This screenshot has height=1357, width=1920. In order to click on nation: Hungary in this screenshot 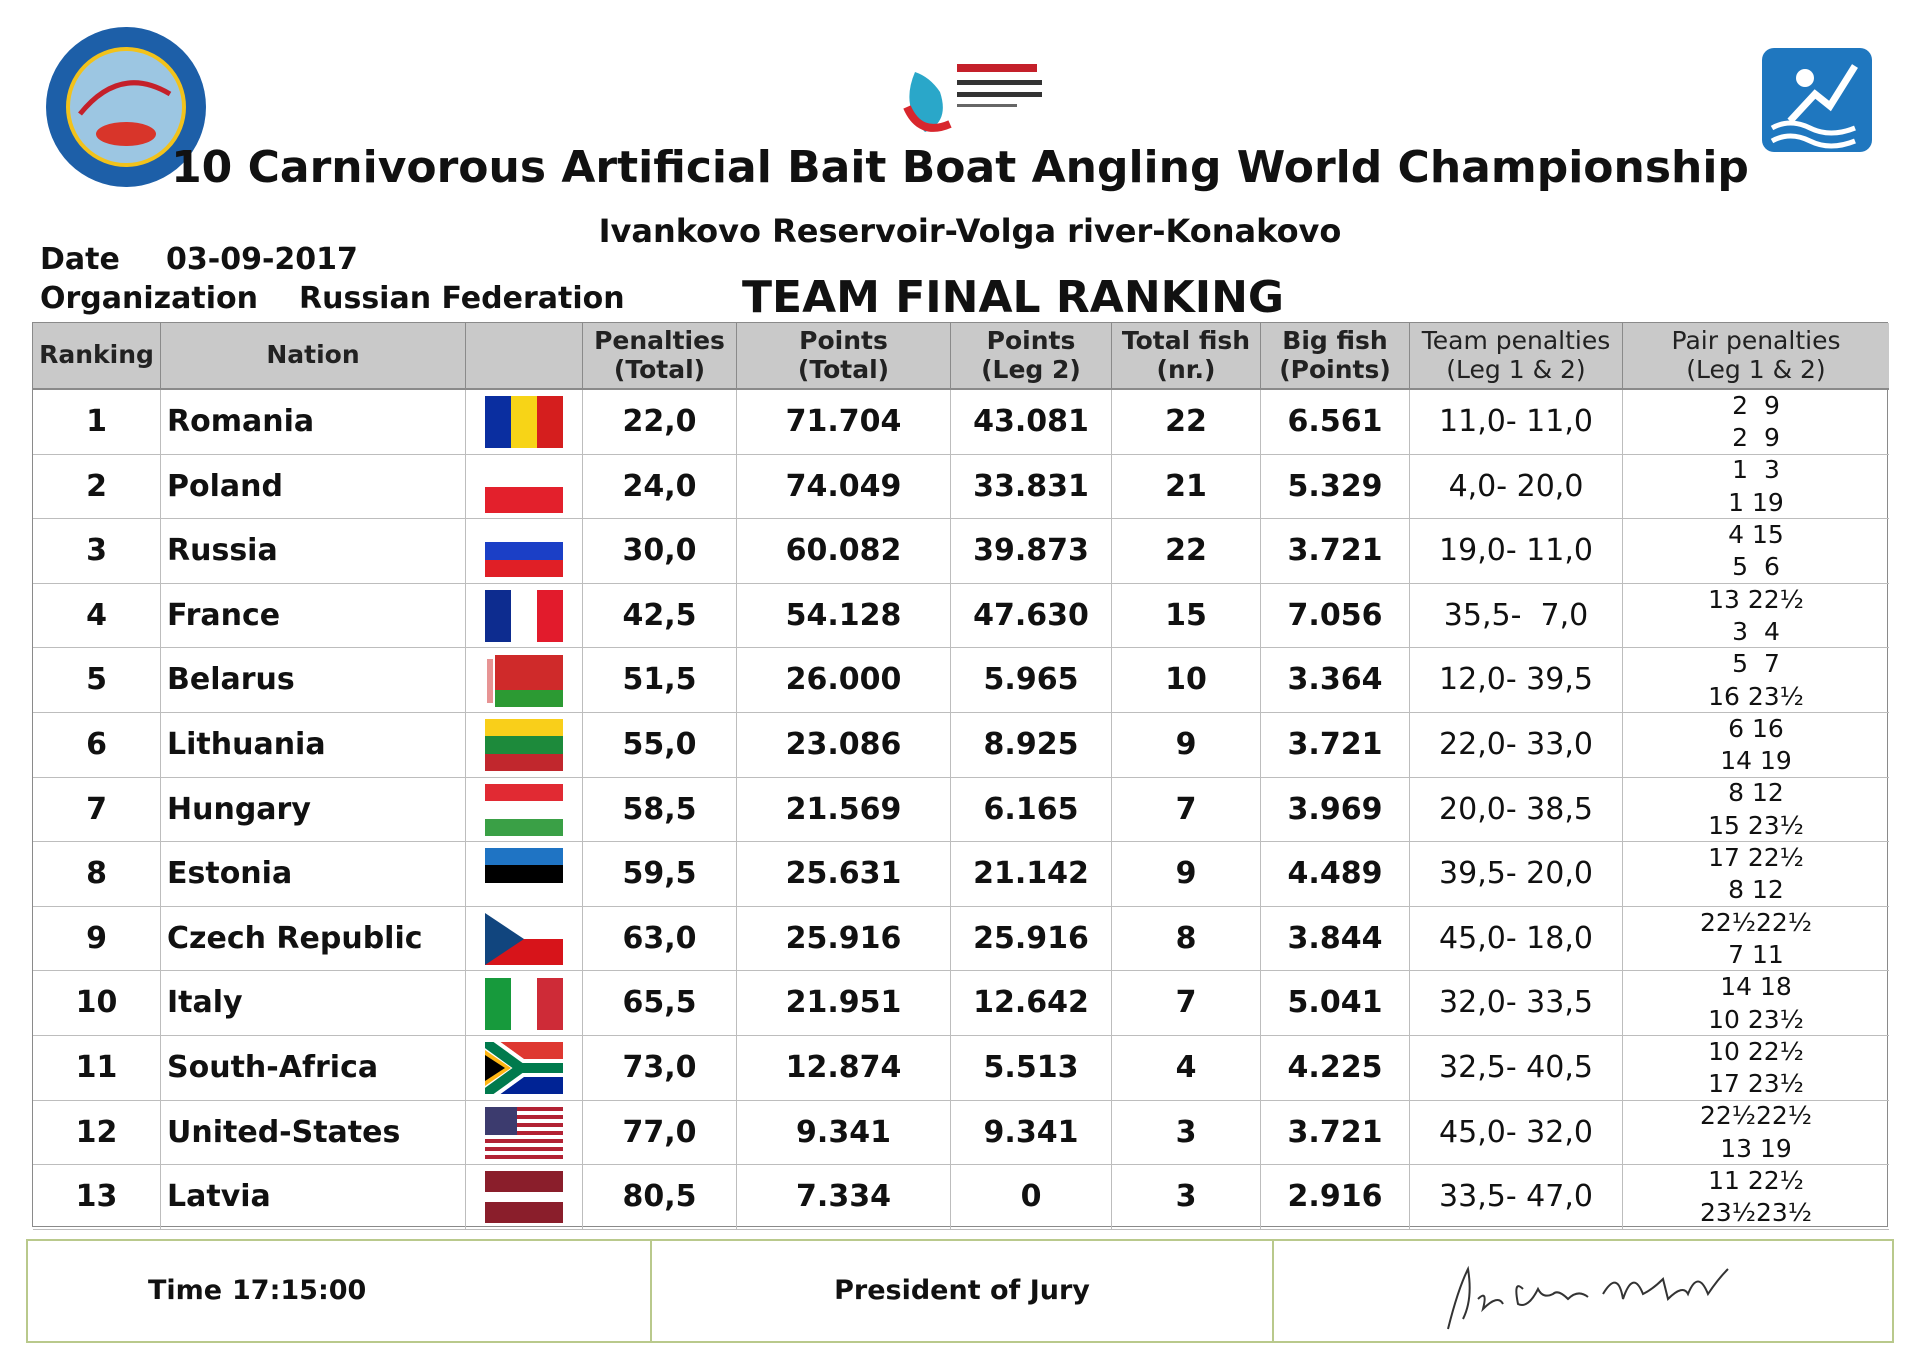, I will do `click(313, 810)`.